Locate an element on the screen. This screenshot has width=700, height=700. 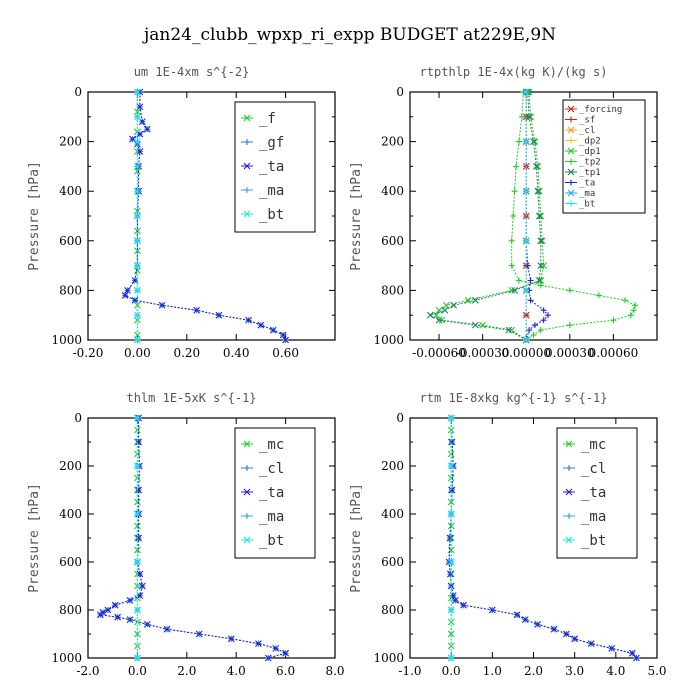
legend-label: _forcing is located at coordinates (600, 110).